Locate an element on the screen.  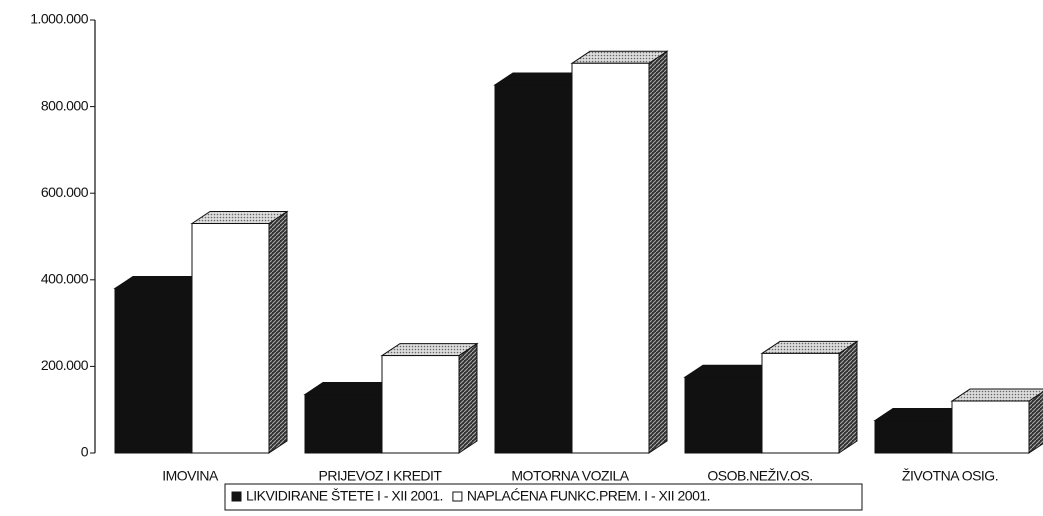
legend-label: LIKVIDIRANE ŠTETE I - XII 2001. is located at coordinates (344, 496).